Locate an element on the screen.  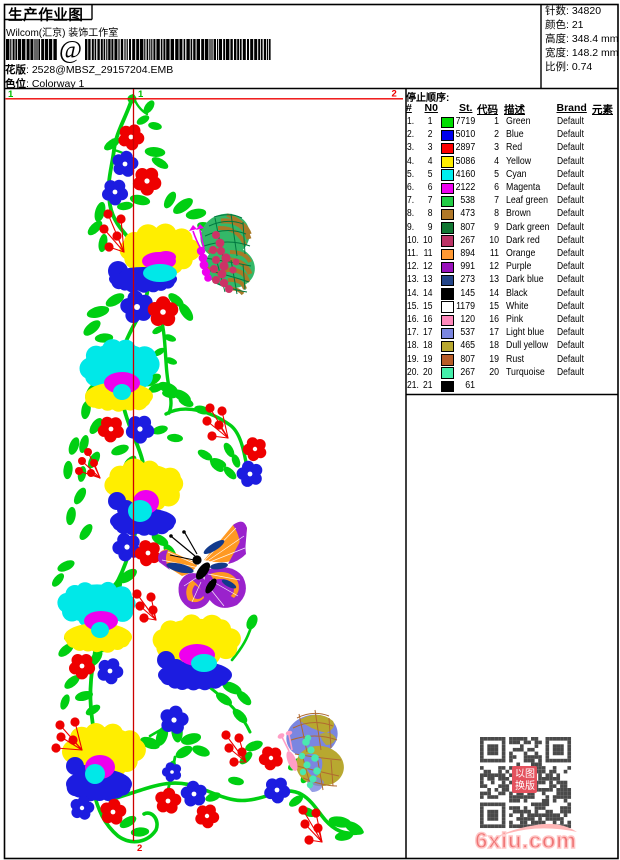
svg-text: 6xiu.com is located at coordinates (526, 840).